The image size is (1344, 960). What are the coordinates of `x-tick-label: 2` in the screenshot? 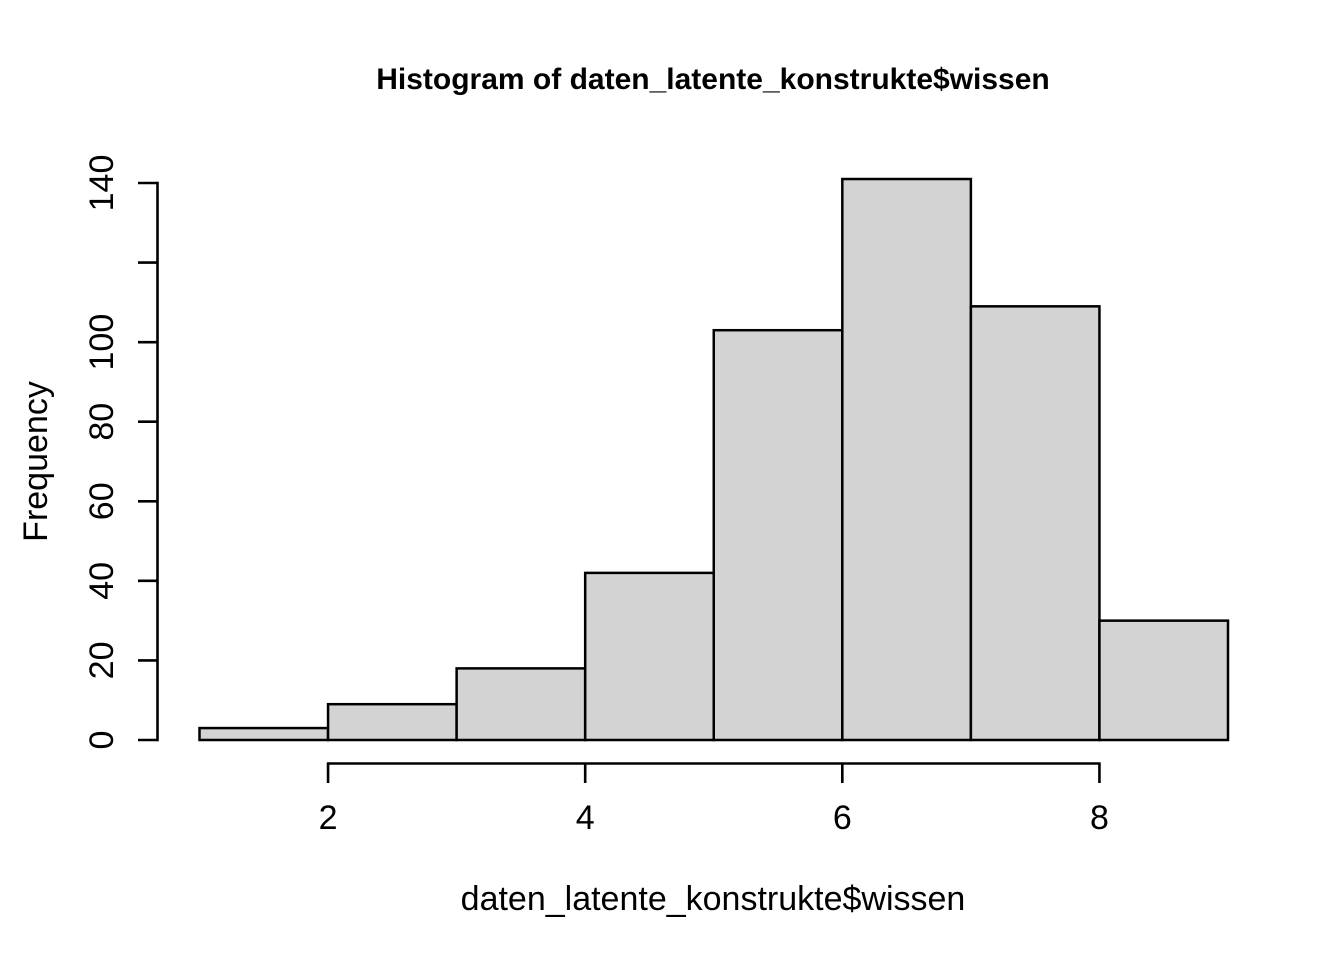 It's located at (328, 818).